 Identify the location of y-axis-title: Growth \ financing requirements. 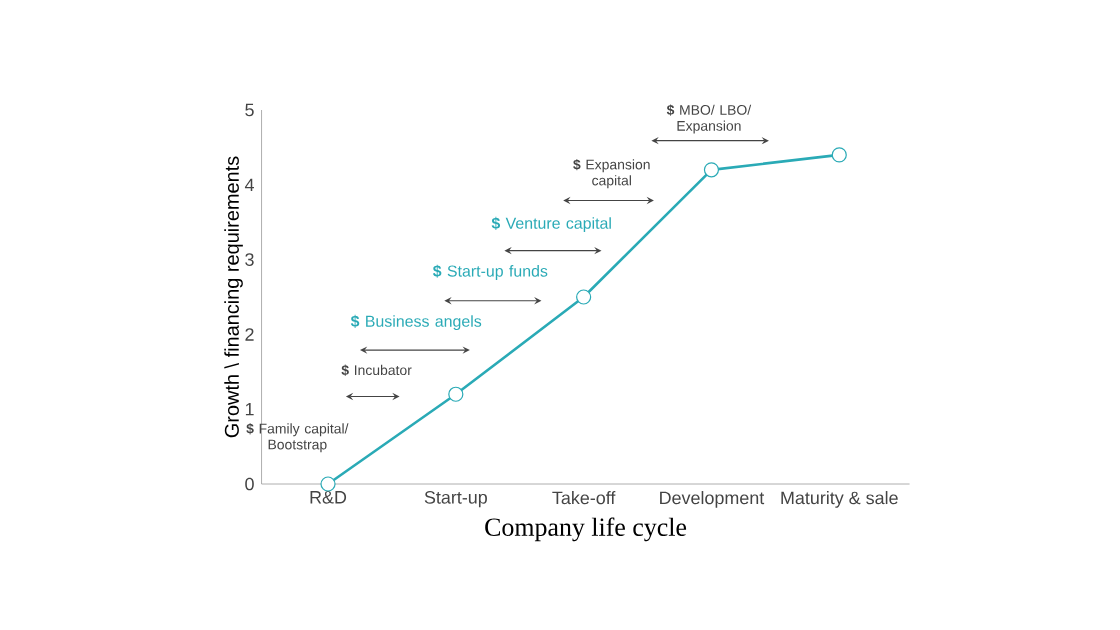
(233, 297).